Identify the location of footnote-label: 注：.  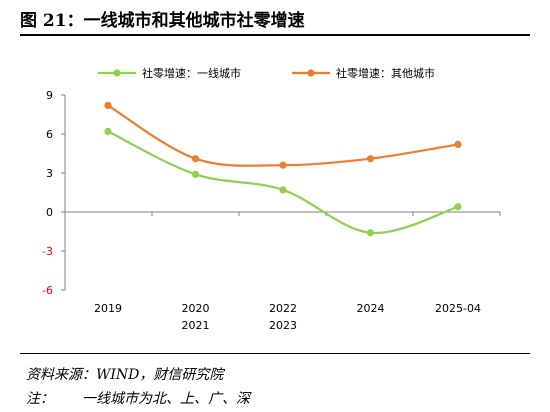
(40, 399).